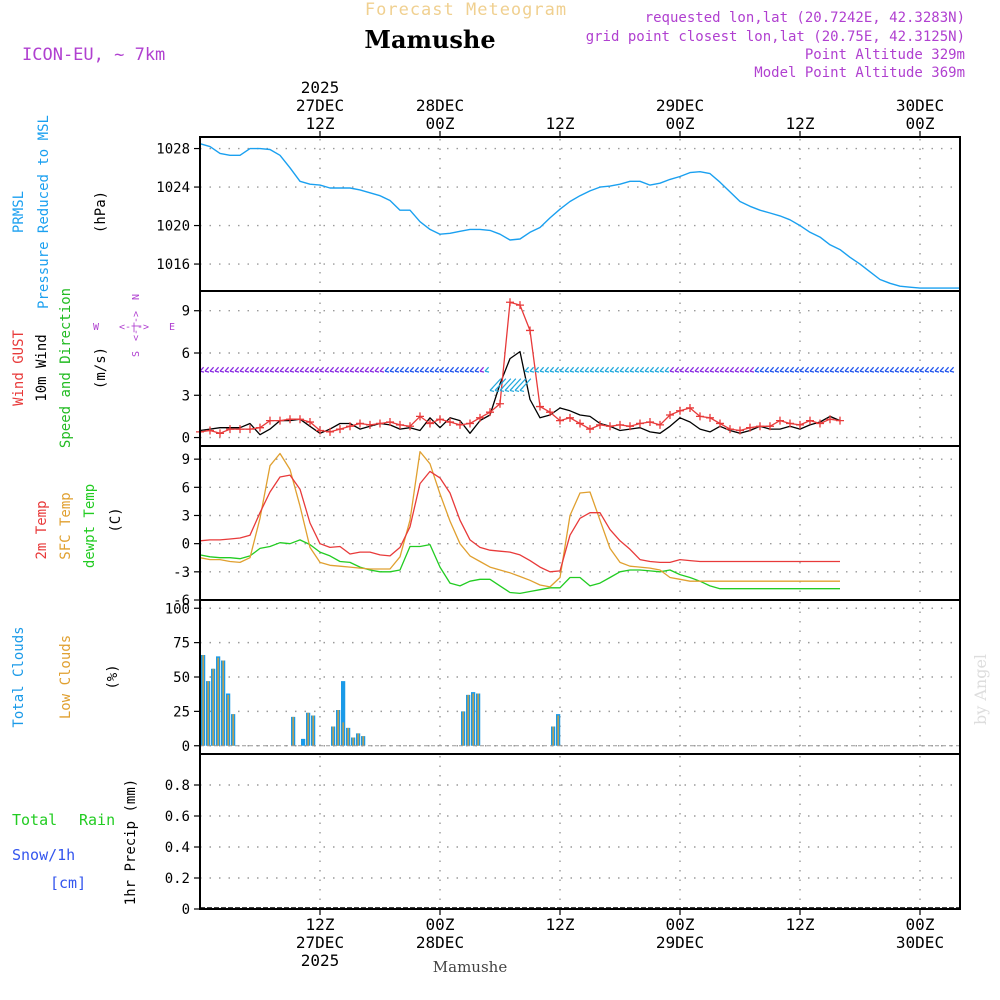  What do you see at coordinates (173, 265) in the screenshot?
I see `y-tick-label: 1016` at bounding box center [173, 265].